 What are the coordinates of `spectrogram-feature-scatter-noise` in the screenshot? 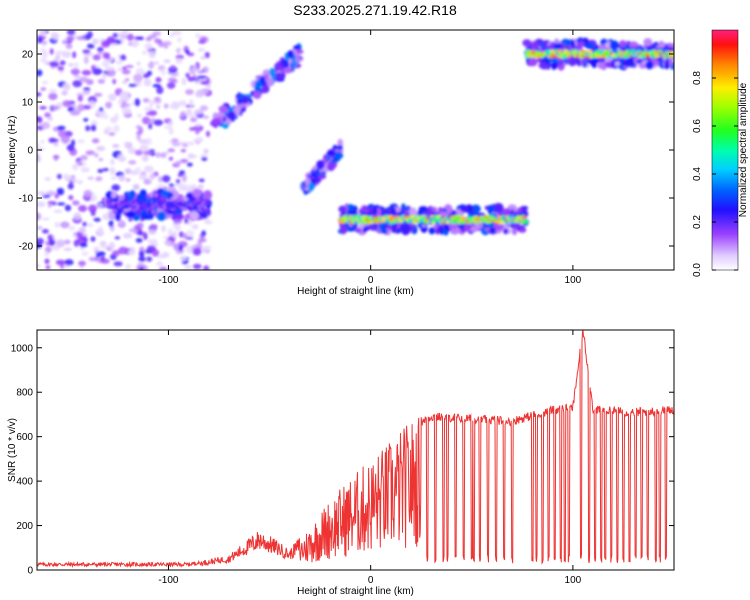 It's located at (125, 150).